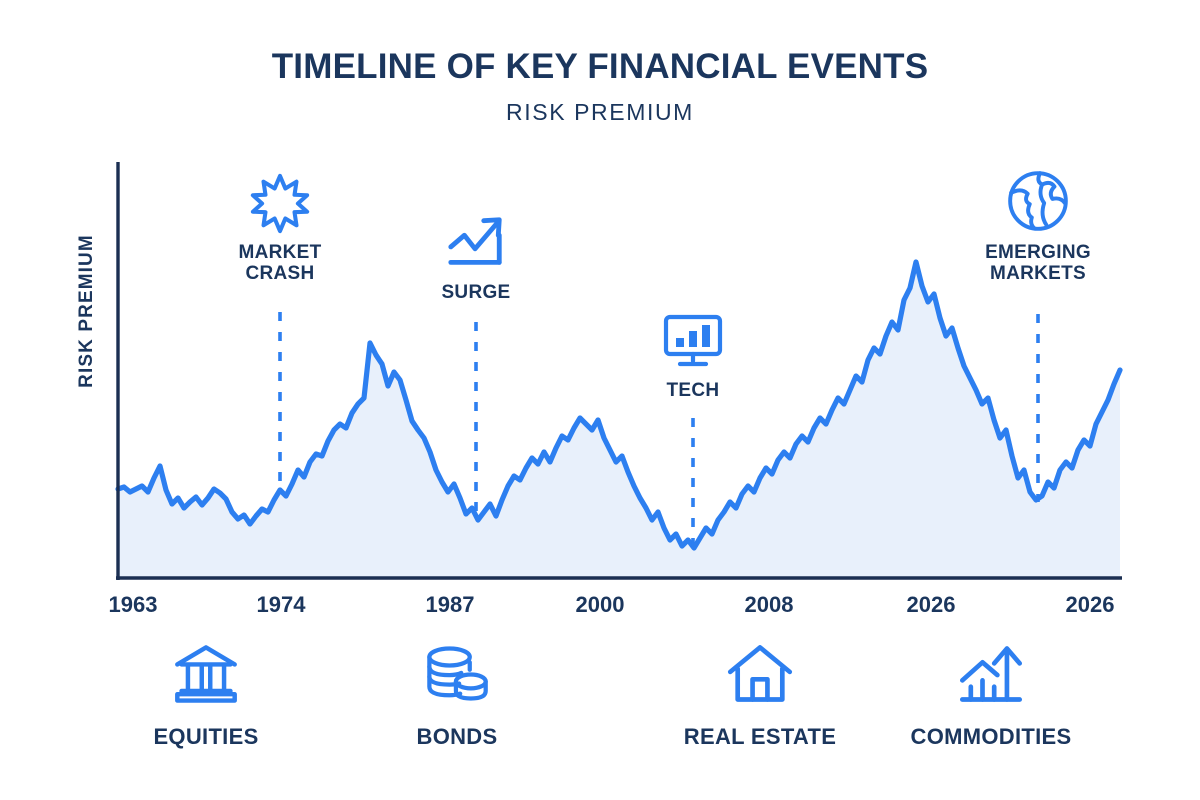  I want to click on page-subtitle: RISK PREMIUM, so click(600, 111).